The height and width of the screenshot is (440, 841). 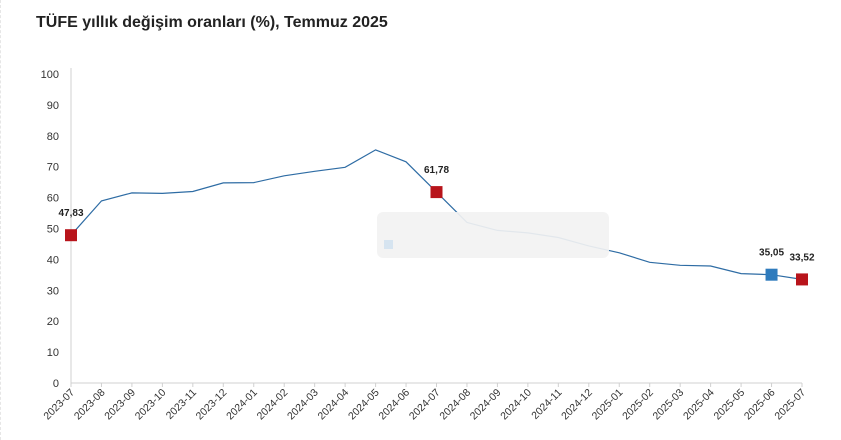 I want to click on tooltip-swatch, so click(x=388, y=244).